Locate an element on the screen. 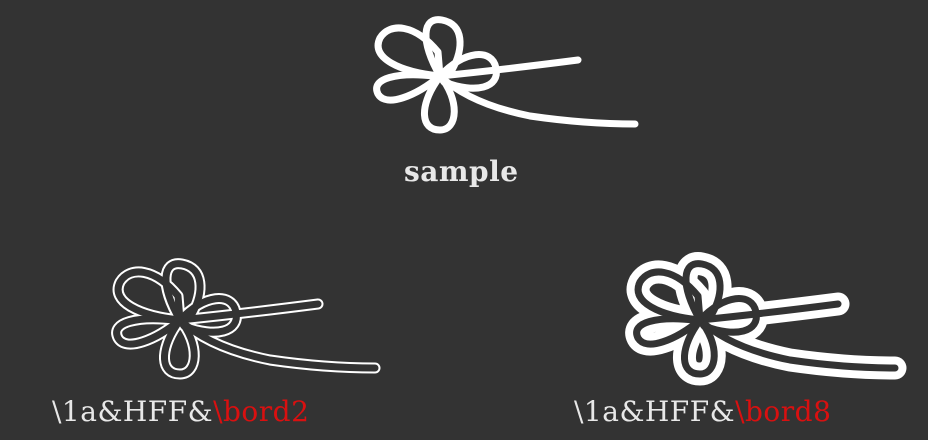 The image size is (928, 440). bord8-figure is located at coordinates (765, 319).